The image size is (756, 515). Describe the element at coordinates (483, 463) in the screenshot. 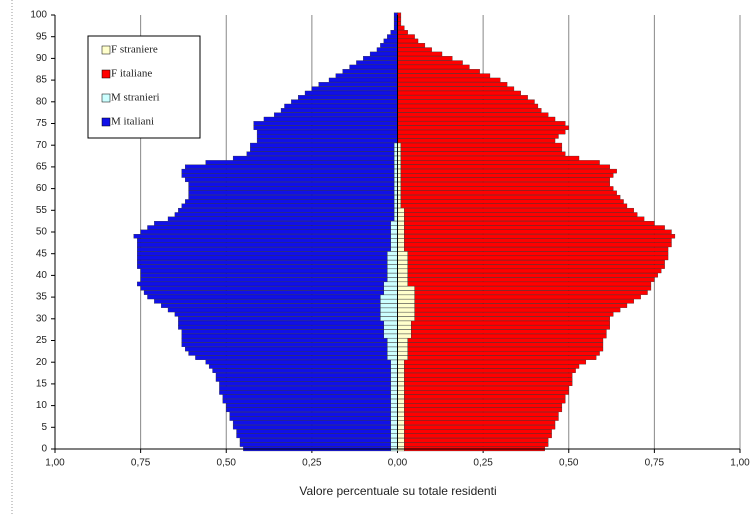

I see `x-tick-label: 0,25` at that location.